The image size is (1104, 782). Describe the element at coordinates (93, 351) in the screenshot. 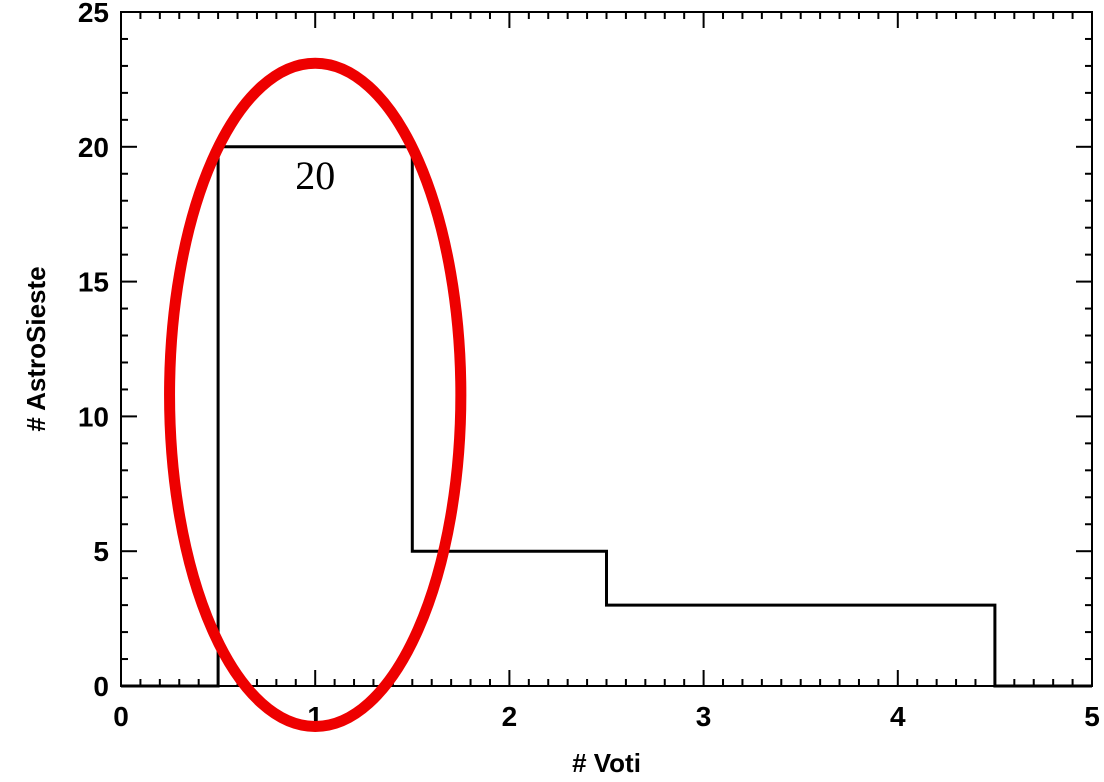

I see `y-tick-labels: 0 5 10 15 20 25` at that location.